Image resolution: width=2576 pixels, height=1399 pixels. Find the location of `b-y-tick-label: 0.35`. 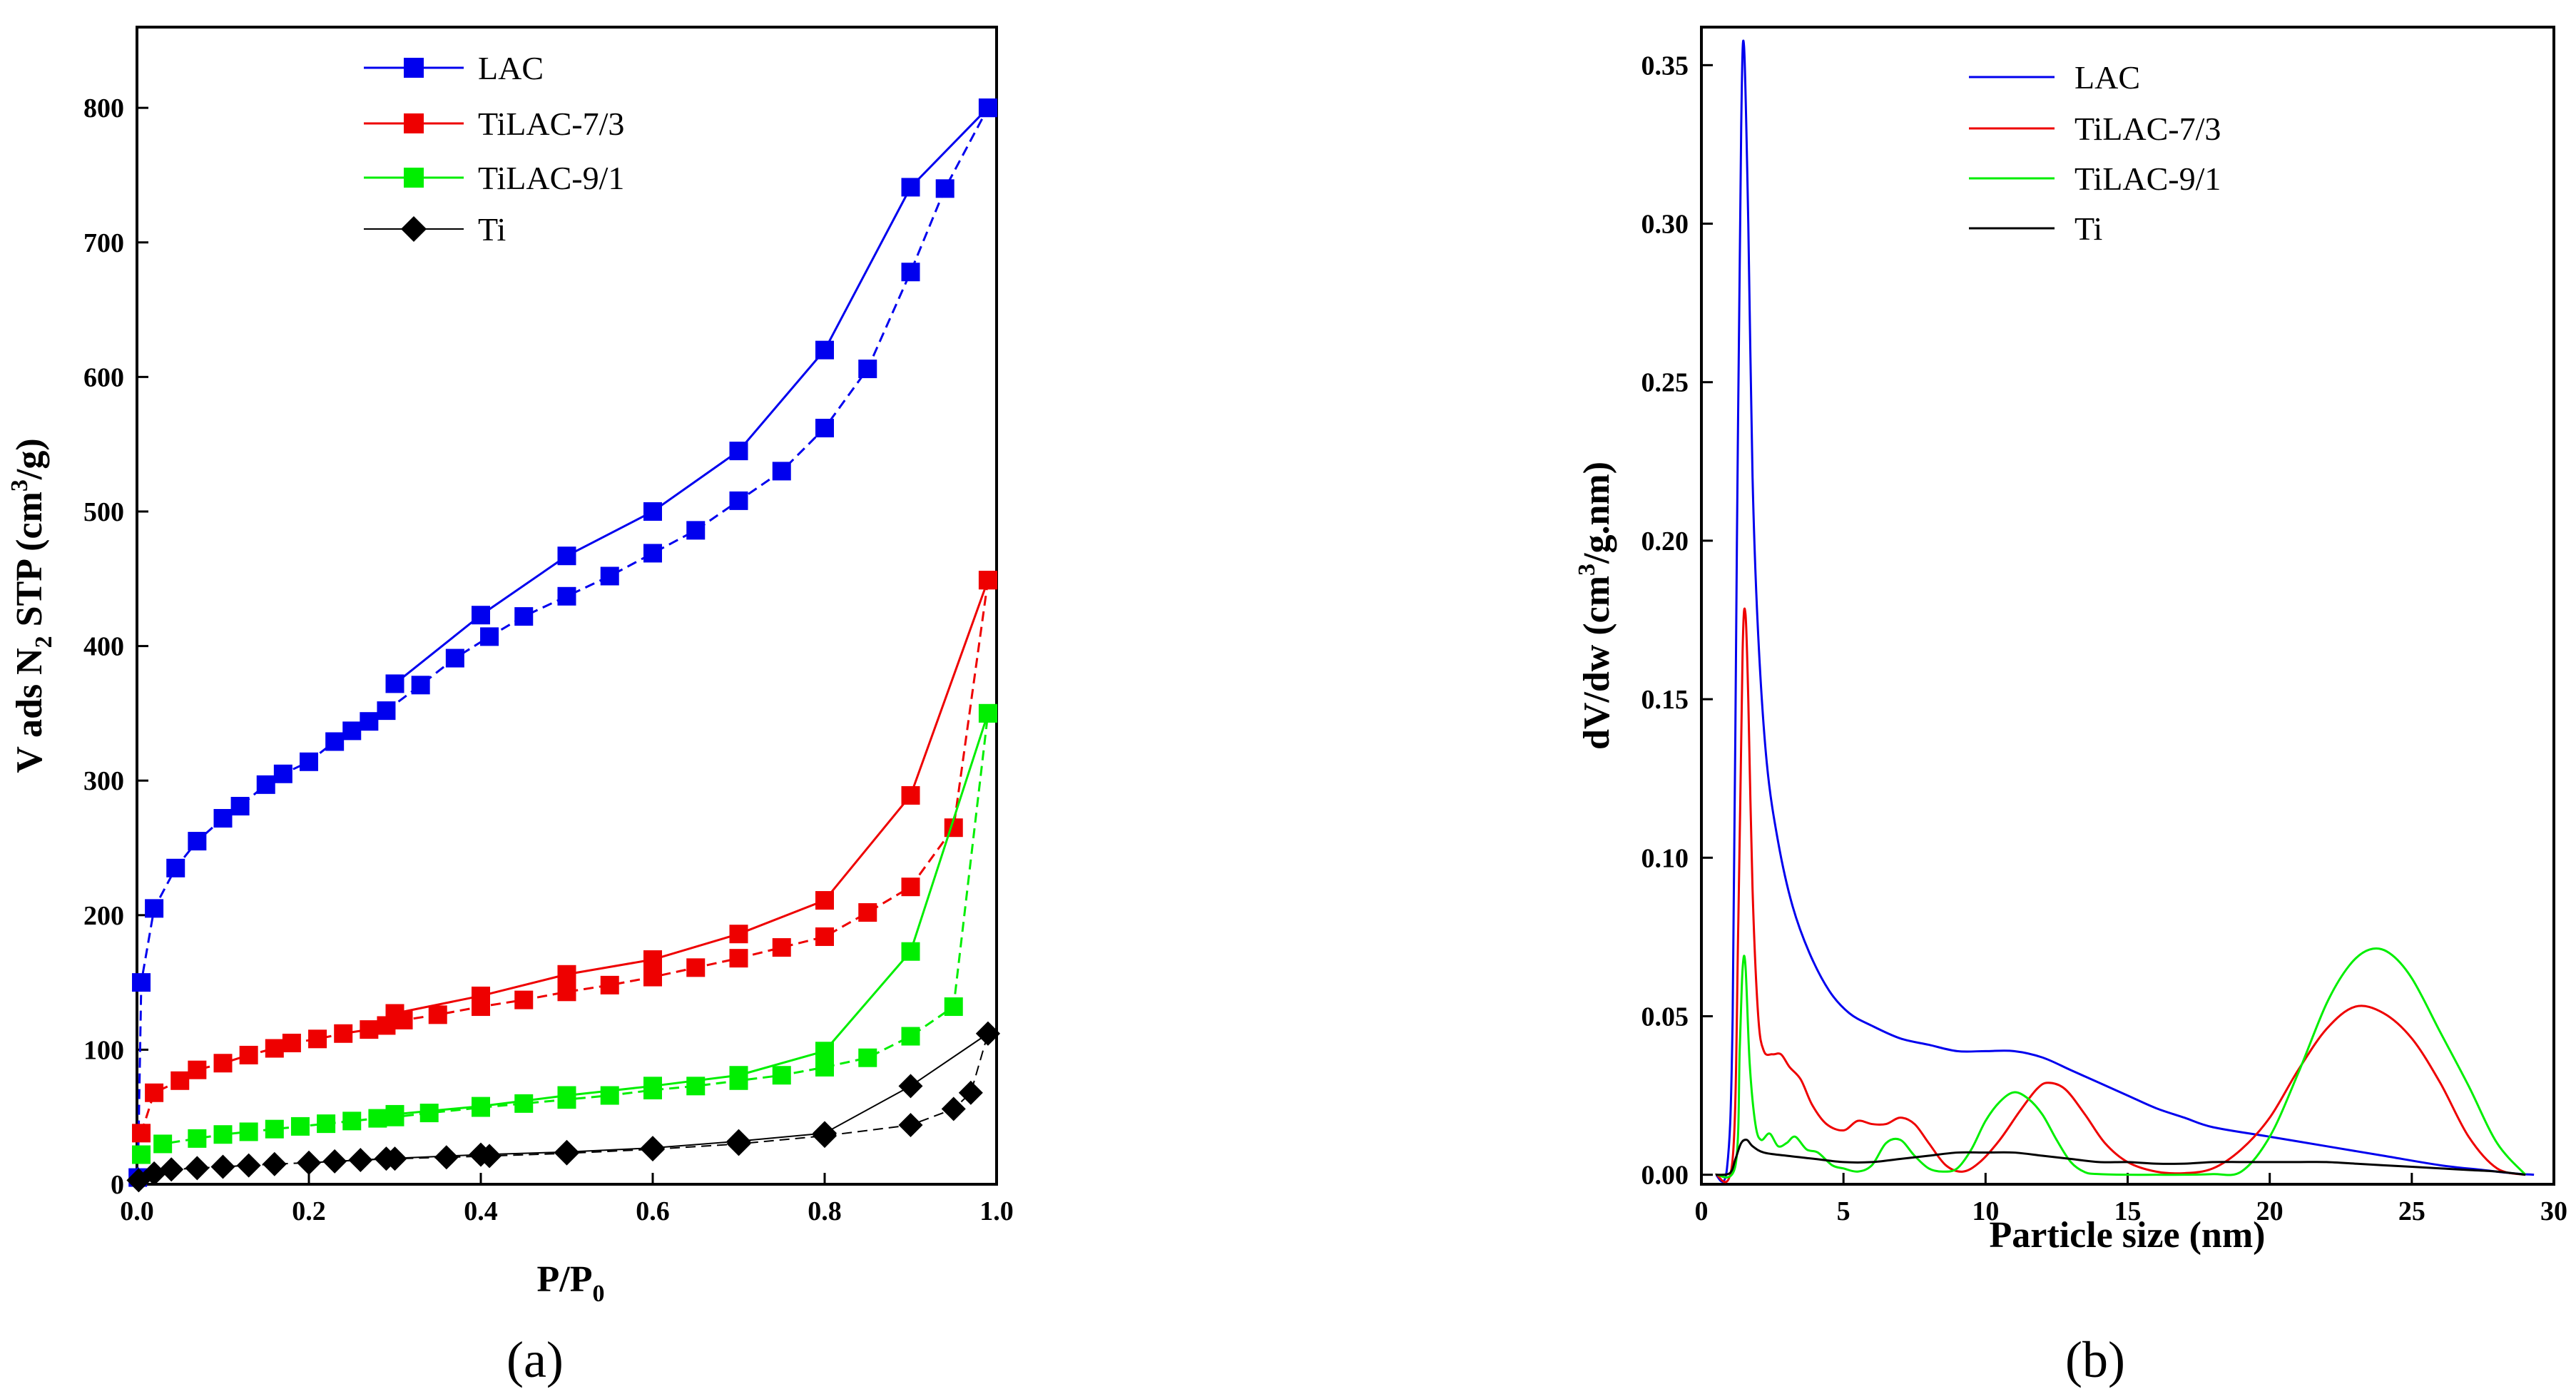

b-y-tick-label: 0.35 is located at coordinates (1665, 66).